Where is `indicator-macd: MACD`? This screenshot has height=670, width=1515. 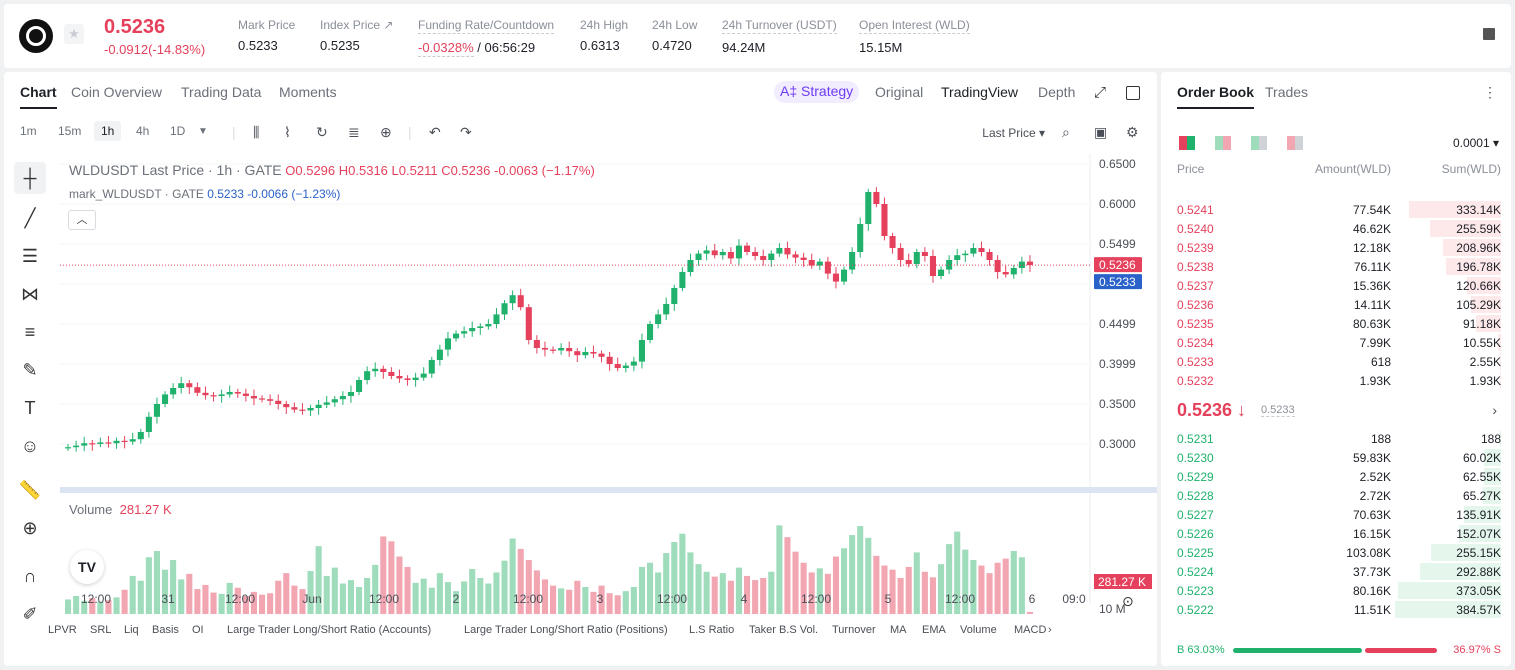
indicator-macd: MACD is located at coordinates (1030, 630).